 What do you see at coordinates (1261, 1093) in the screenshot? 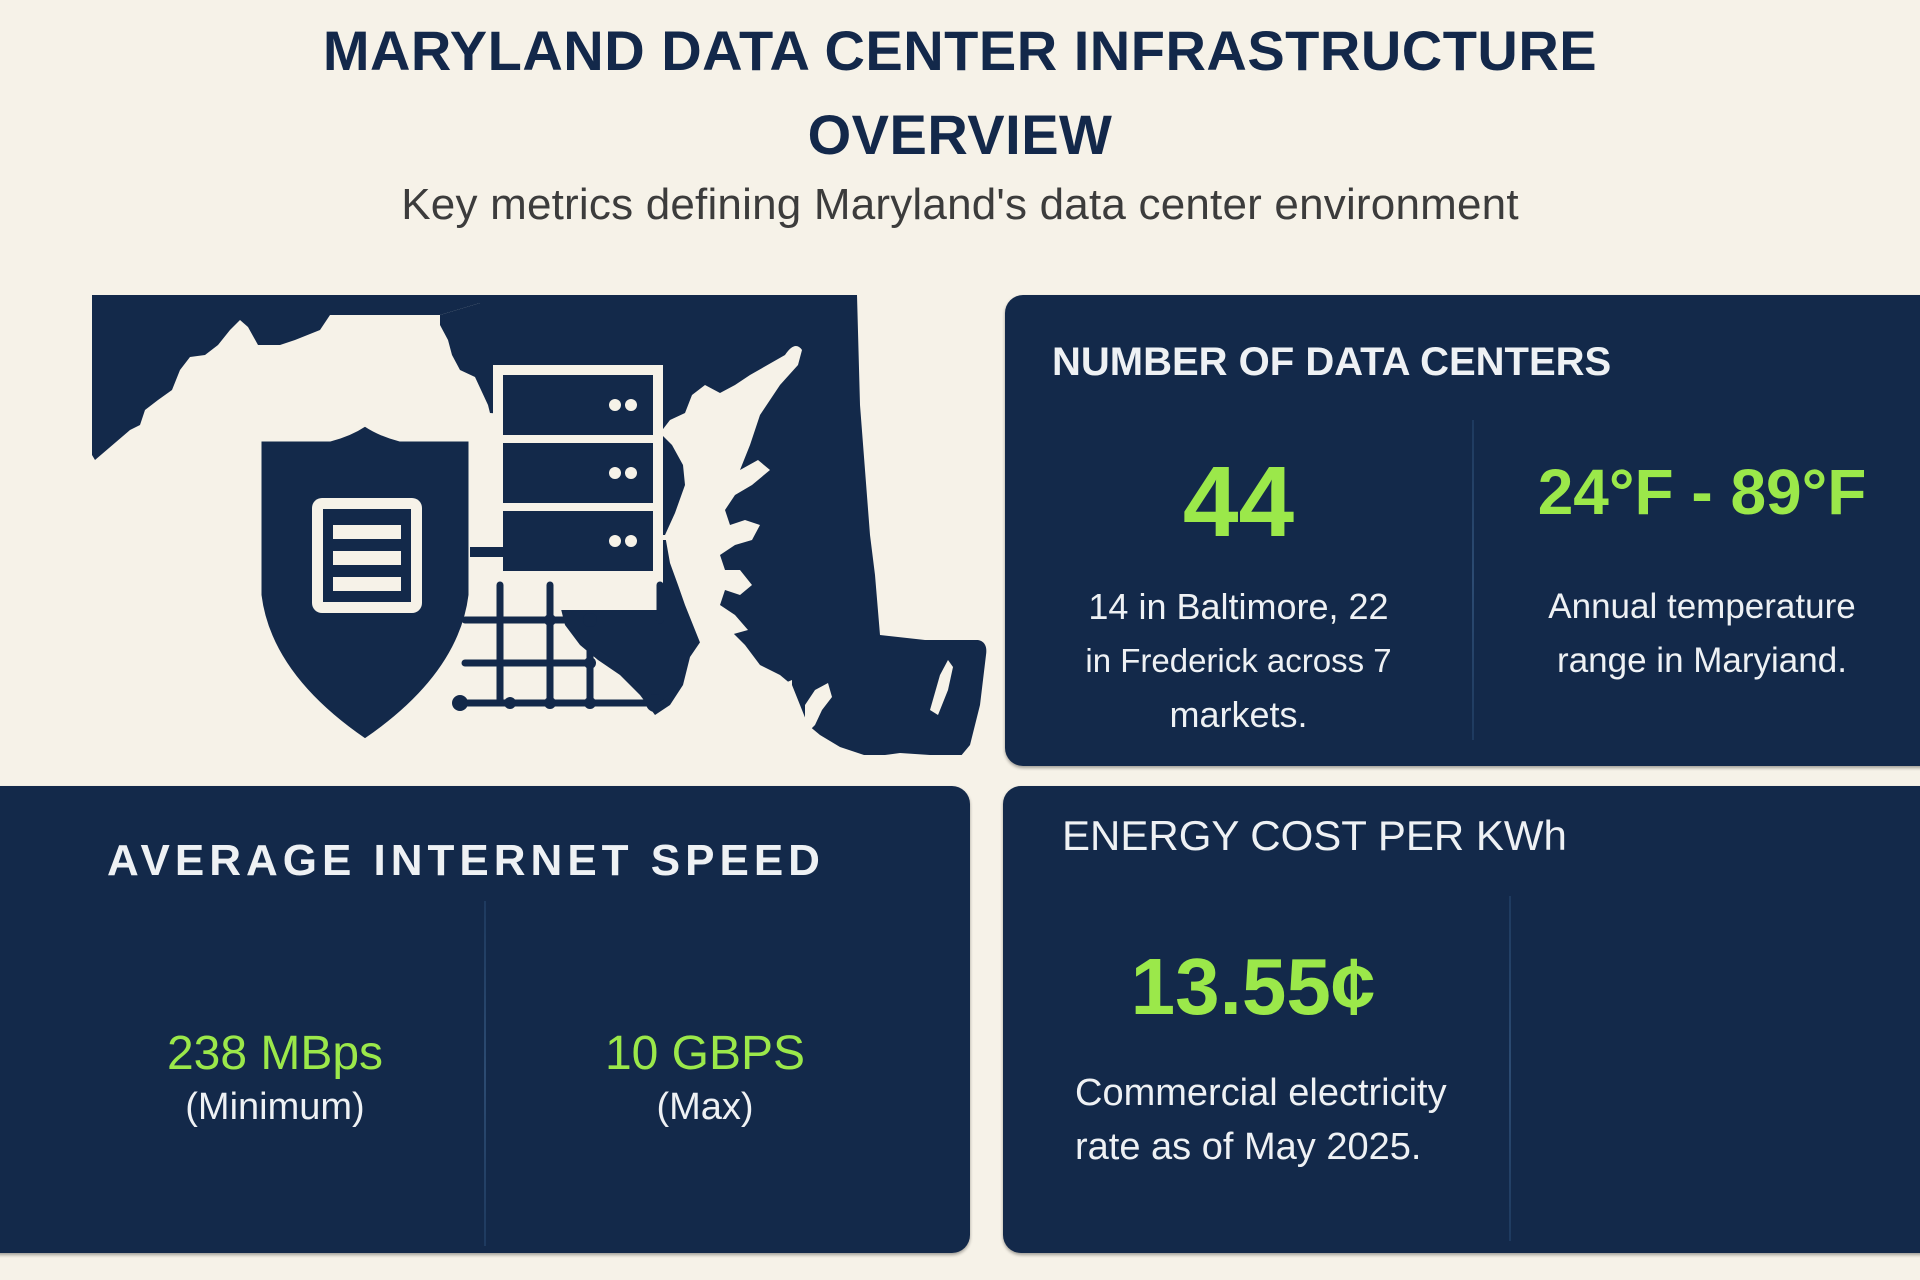
I see `desc-line: Commercial electricity` at bounding box center [1261, 1093].